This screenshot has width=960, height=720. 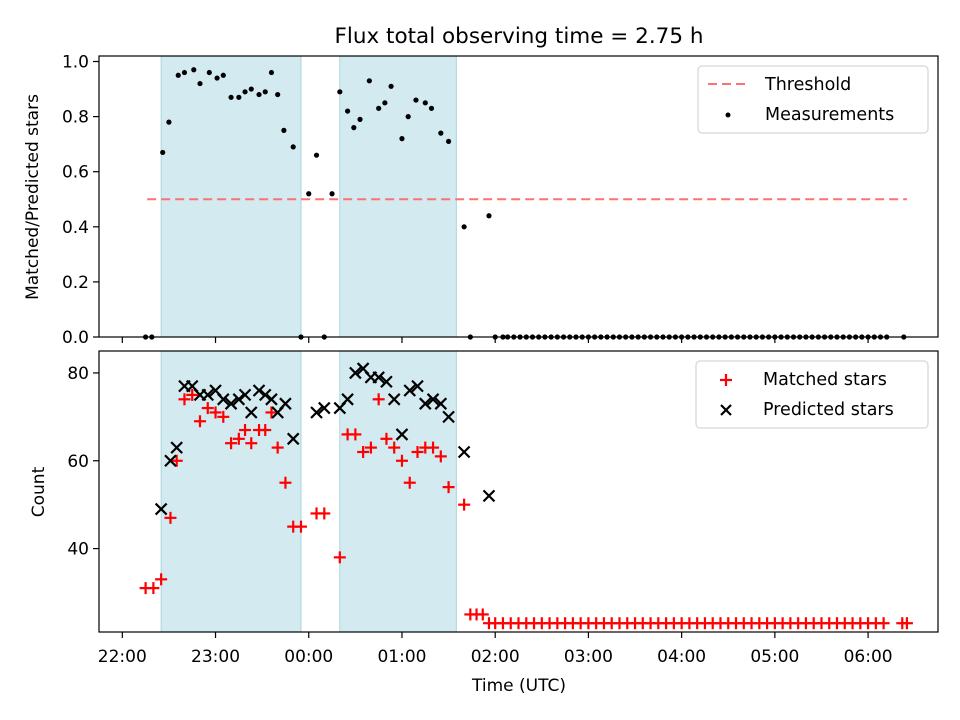 I want to click on bottom-legend-box, so click(x=812, y=394).